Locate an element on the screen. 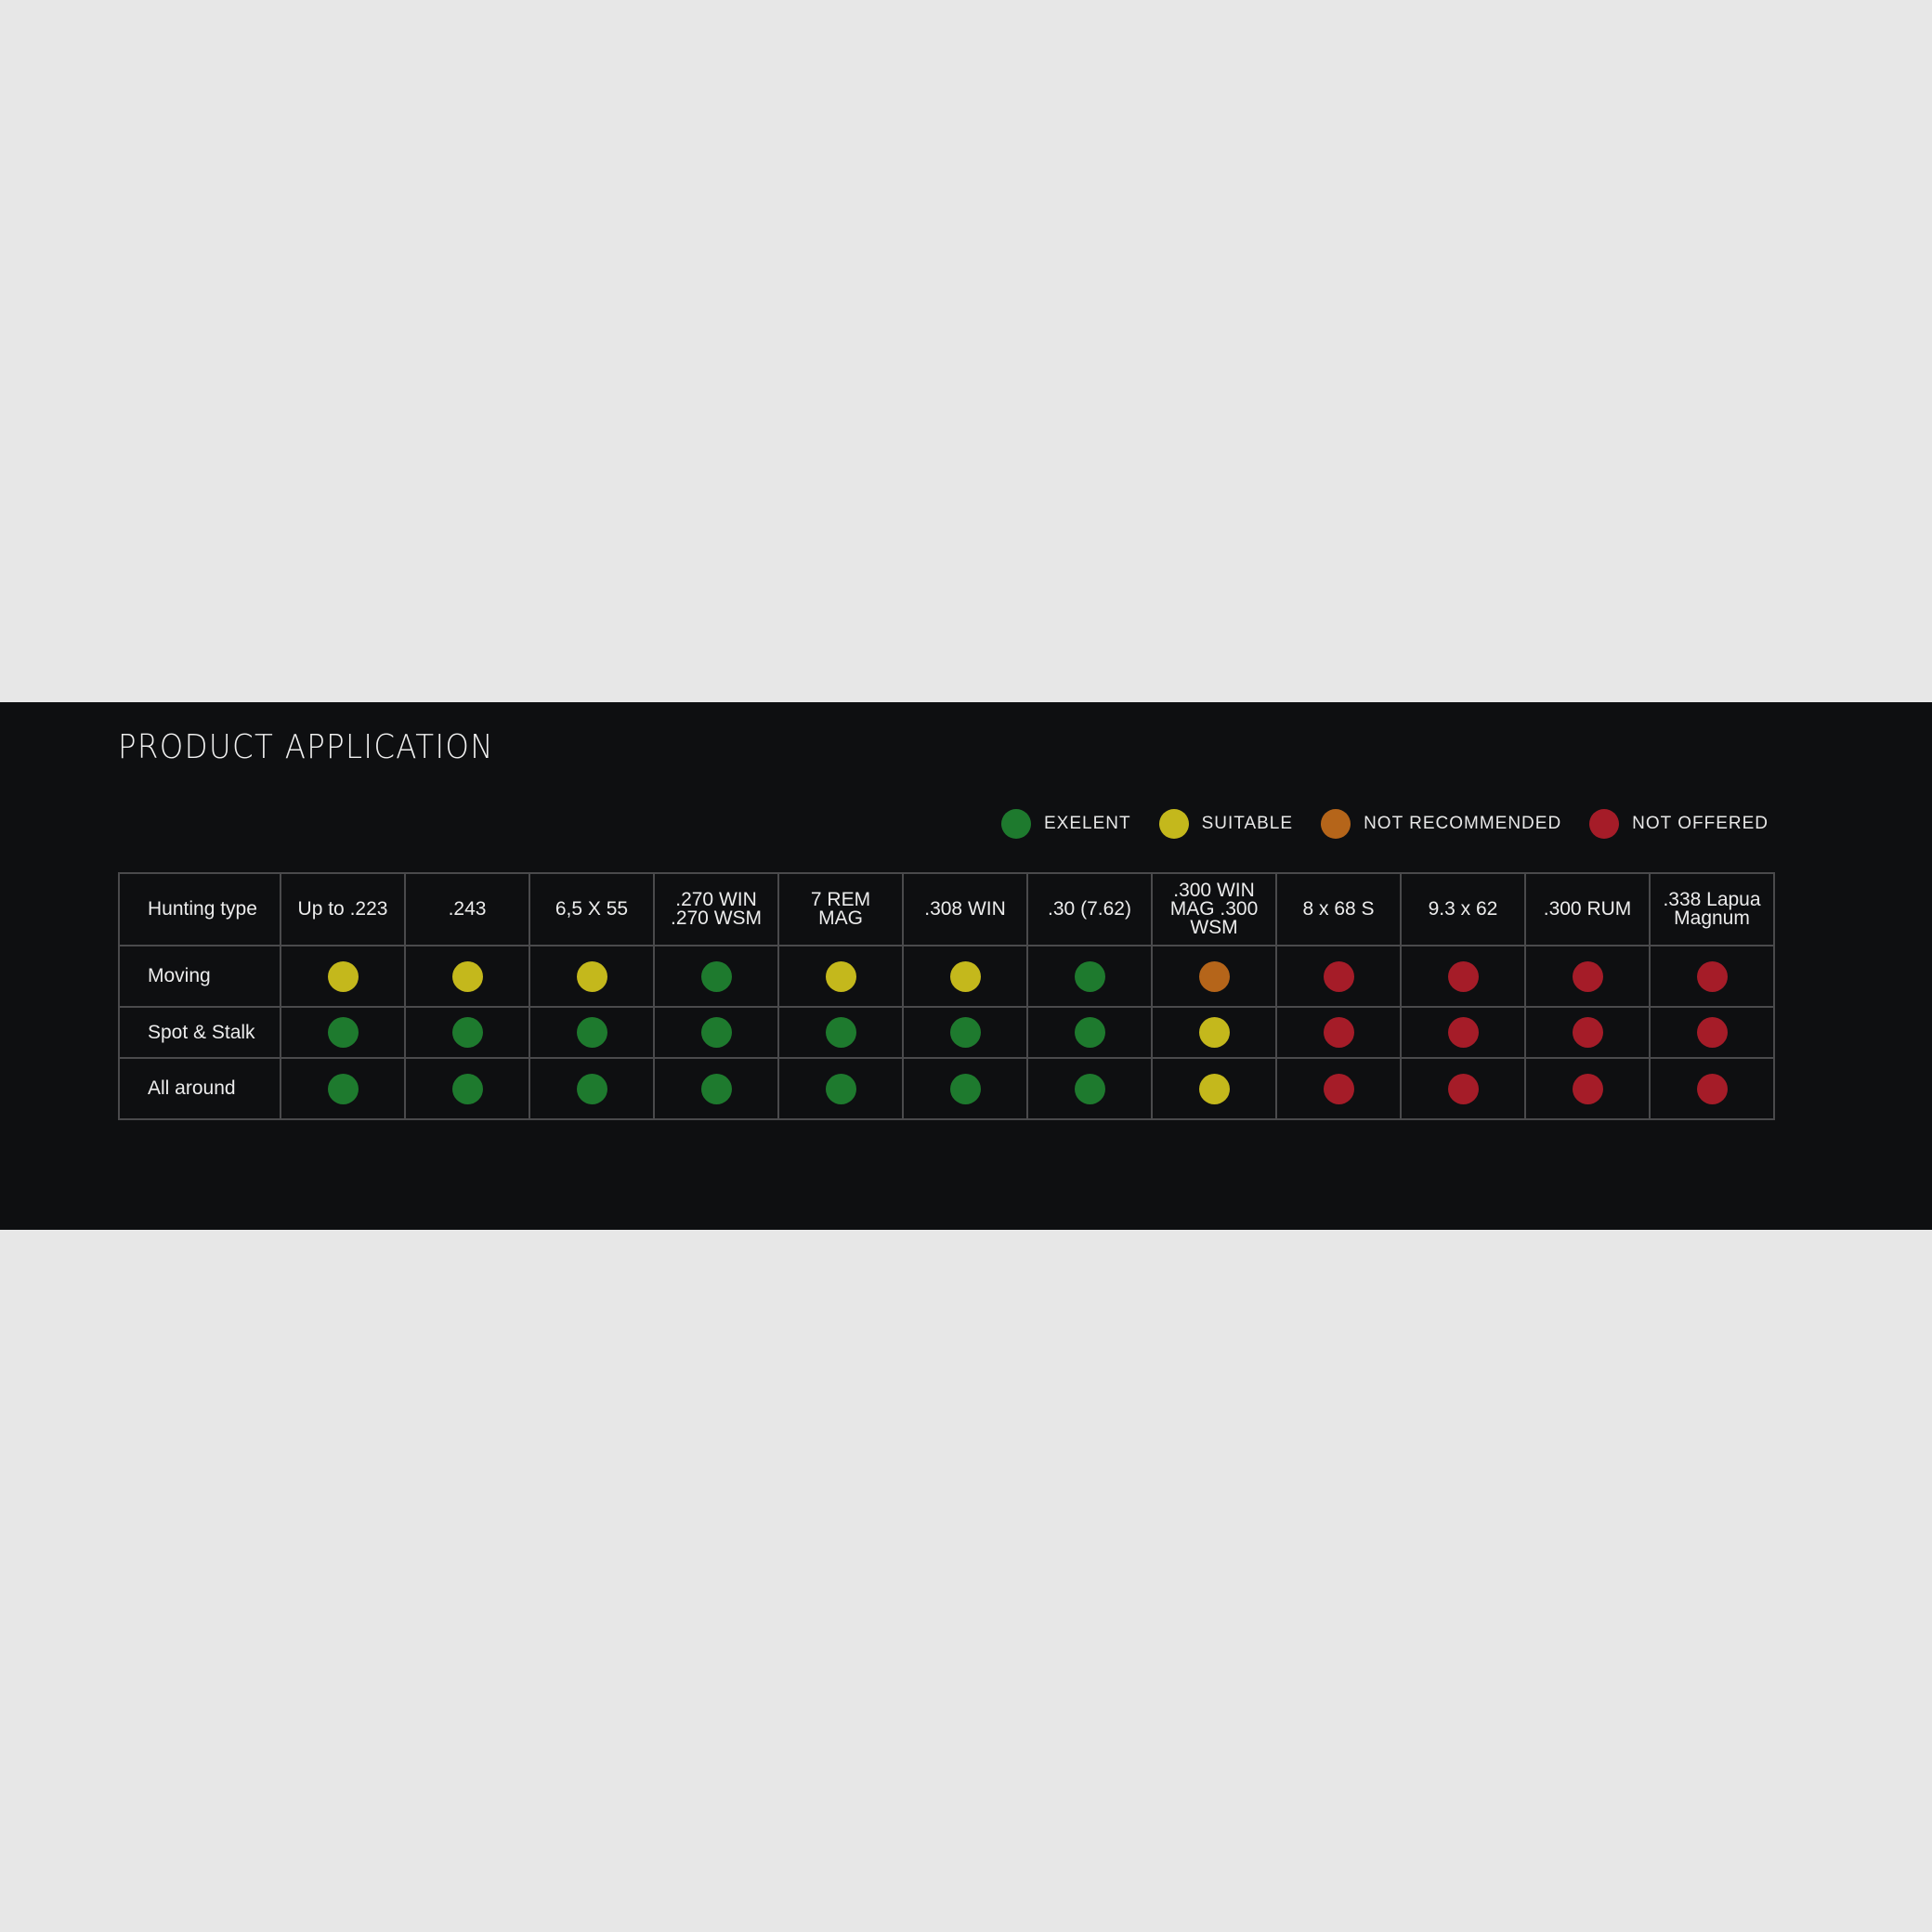  legend-label: SUITABLE is located at coordinates (1247, 823).